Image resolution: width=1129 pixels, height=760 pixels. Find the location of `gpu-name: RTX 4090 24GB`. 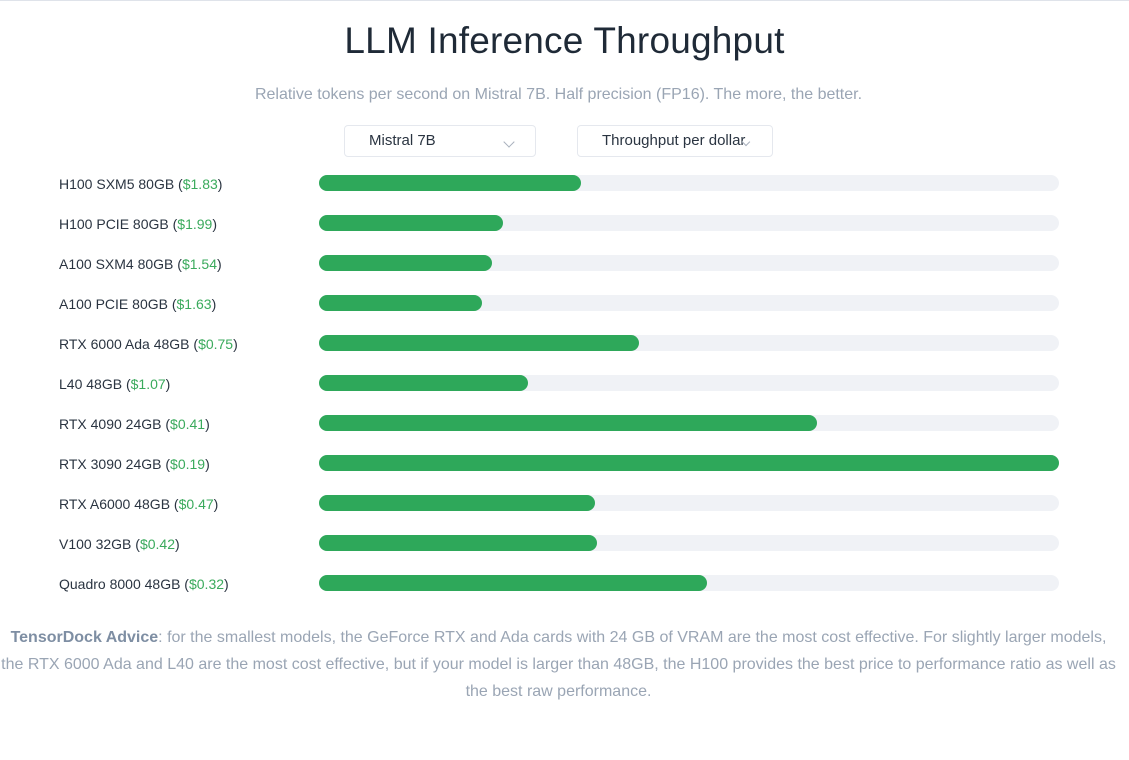

gpu-name: RTX 4090 24GB is located at coordinates (110, 424).